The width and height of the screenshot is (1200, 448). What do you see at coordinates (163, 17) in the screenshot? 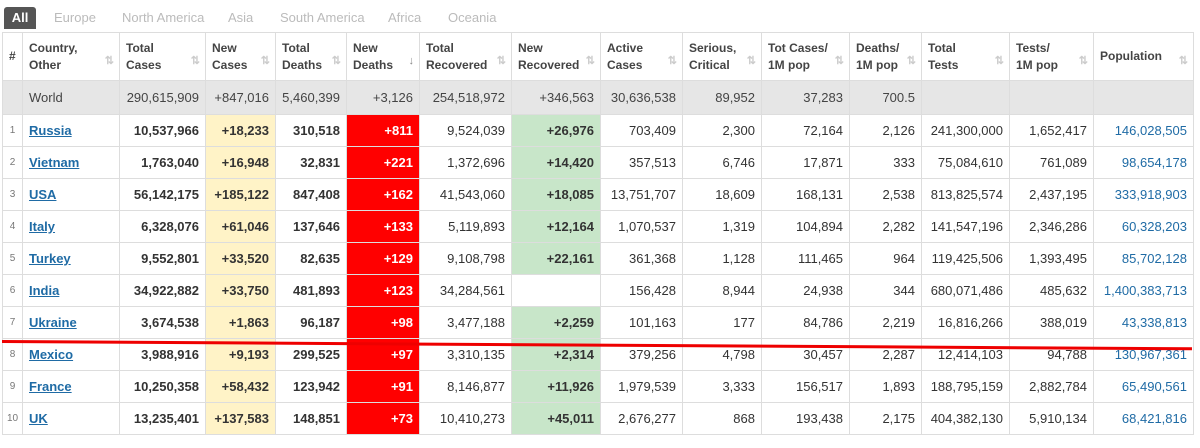
I see `tab-north-america: North America` at bounding box center [163, 17].